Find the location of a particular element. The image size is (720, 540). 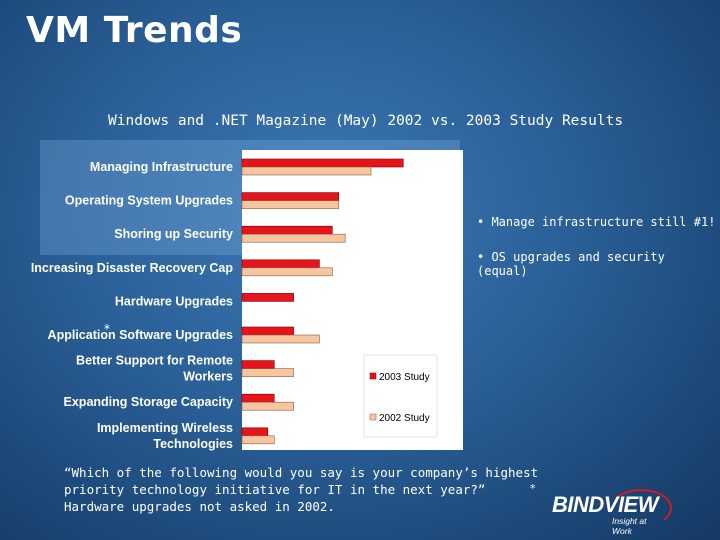

data-label-2002: 12% is located at coordinates (333, 342).